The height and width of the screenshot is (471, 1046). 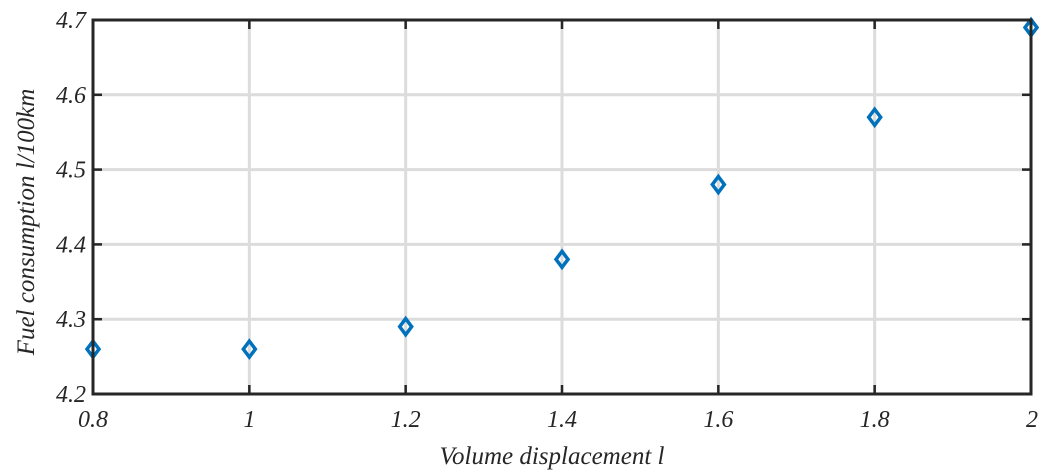 I want to click on x-tick-label: 1.2, so click(x=406, y=420).